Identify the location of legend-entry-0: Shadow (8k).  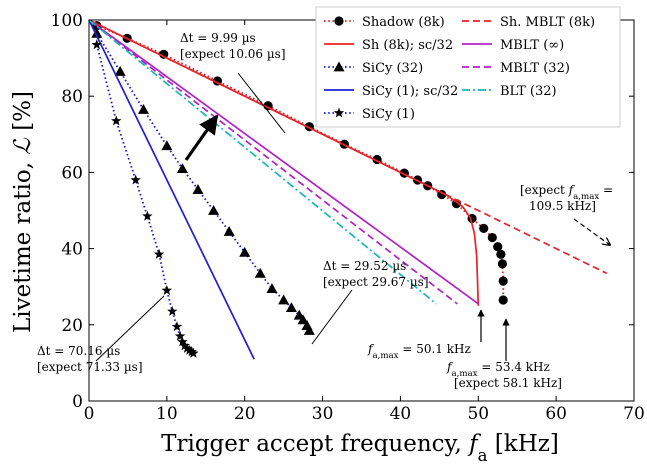
(384, 22).